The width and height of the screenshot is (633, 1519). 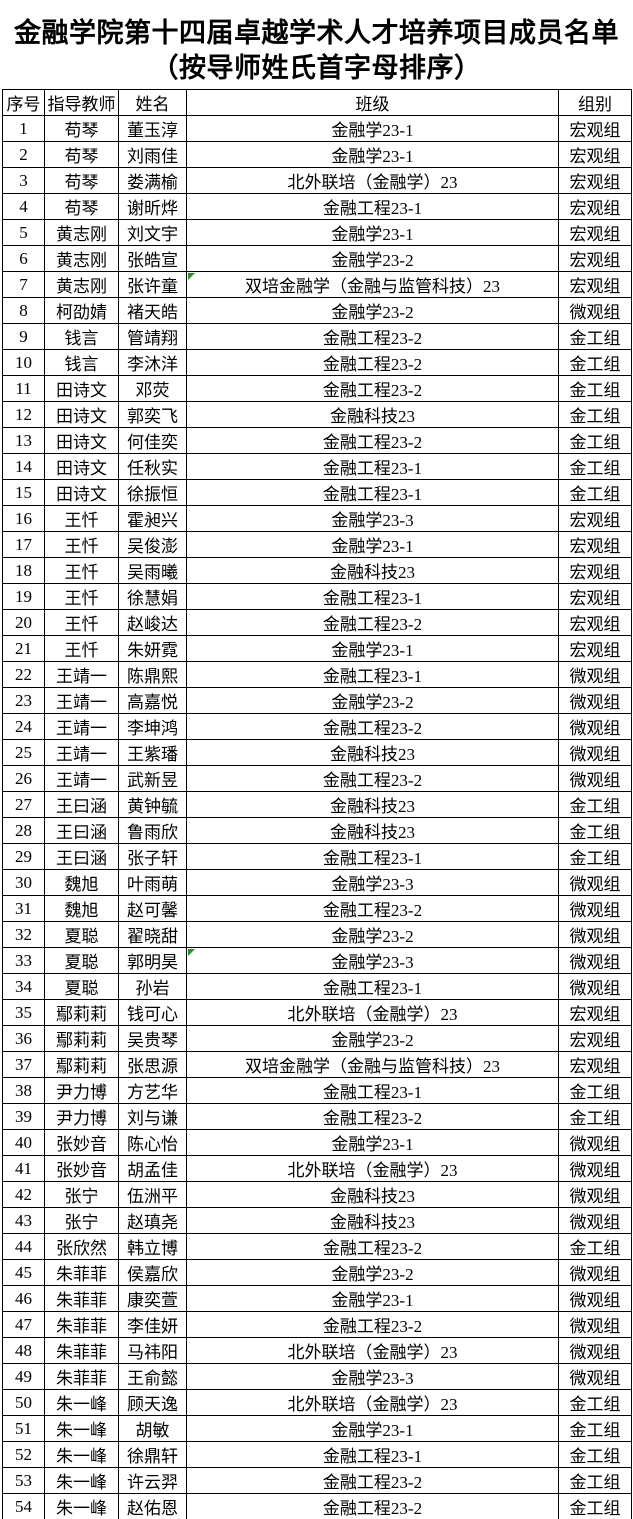 What do you see at coordinates (23, 1376) in the screenshot?
I see `cell-seq: 49` at bounding box center [23, 1376].